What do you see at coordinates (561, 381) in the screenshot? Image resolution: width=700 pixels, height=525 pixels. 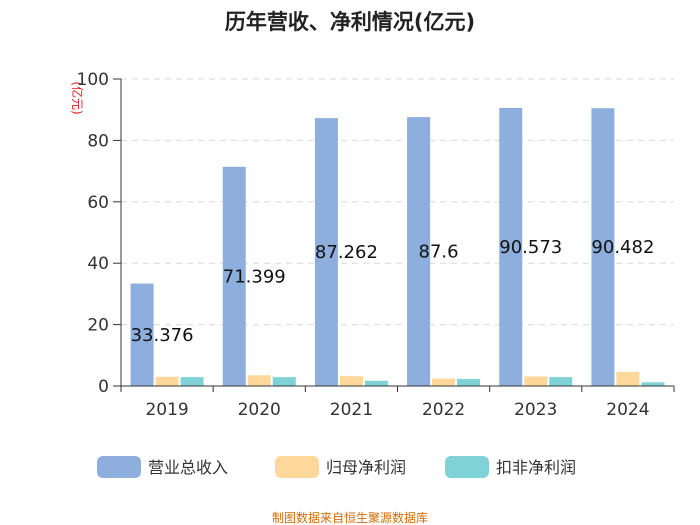 I see `bar-扣非净利润-2023` at bounding box center [561, 381].